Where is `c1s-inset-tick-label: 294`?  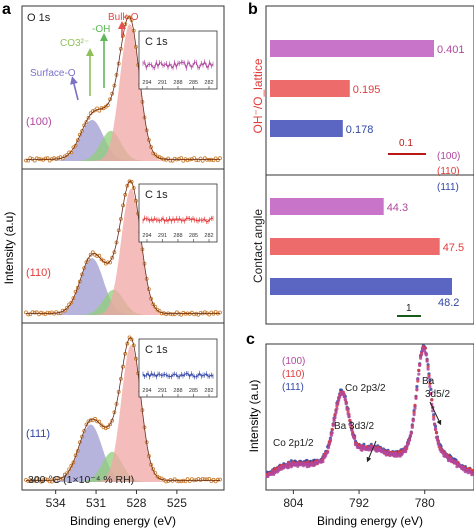 c1s-inset-tick-label: 294 is located at coordinates (146, 391).